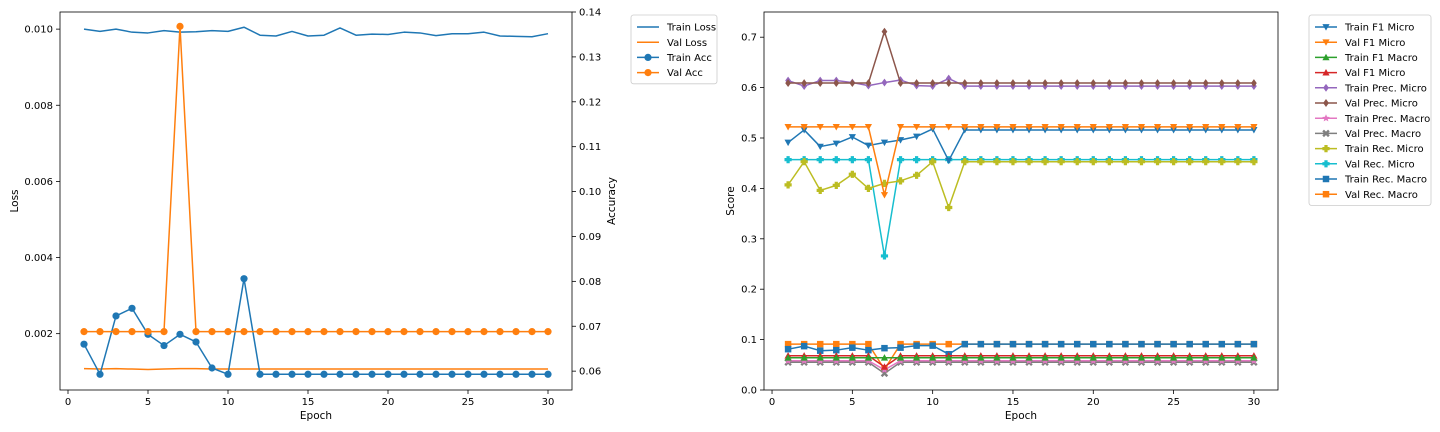 This screenshot has height=432, width=1440. I want to click on legend-label: Train Rec. Micro, so click(1384, 149).